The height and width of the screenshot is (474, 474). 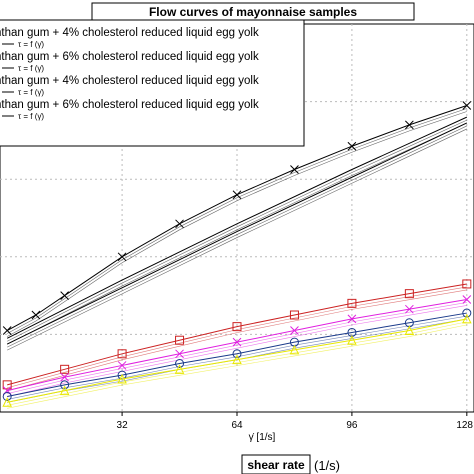 I want to click on legend-entry-3-formula: τ = f (γ̇), so click(x=31, y=116).